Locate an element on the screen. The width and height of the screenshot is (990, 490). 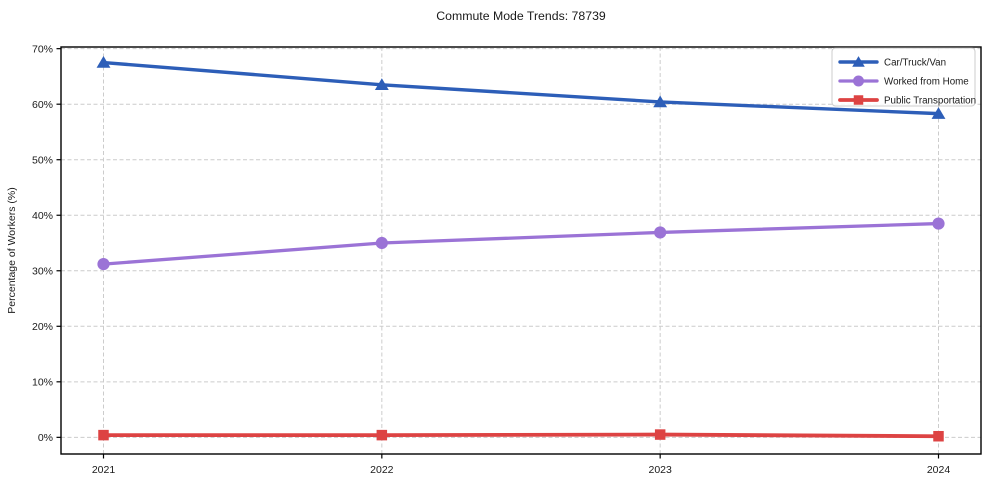
legend-label: Worked from Home is located at coordinates (926, 81).